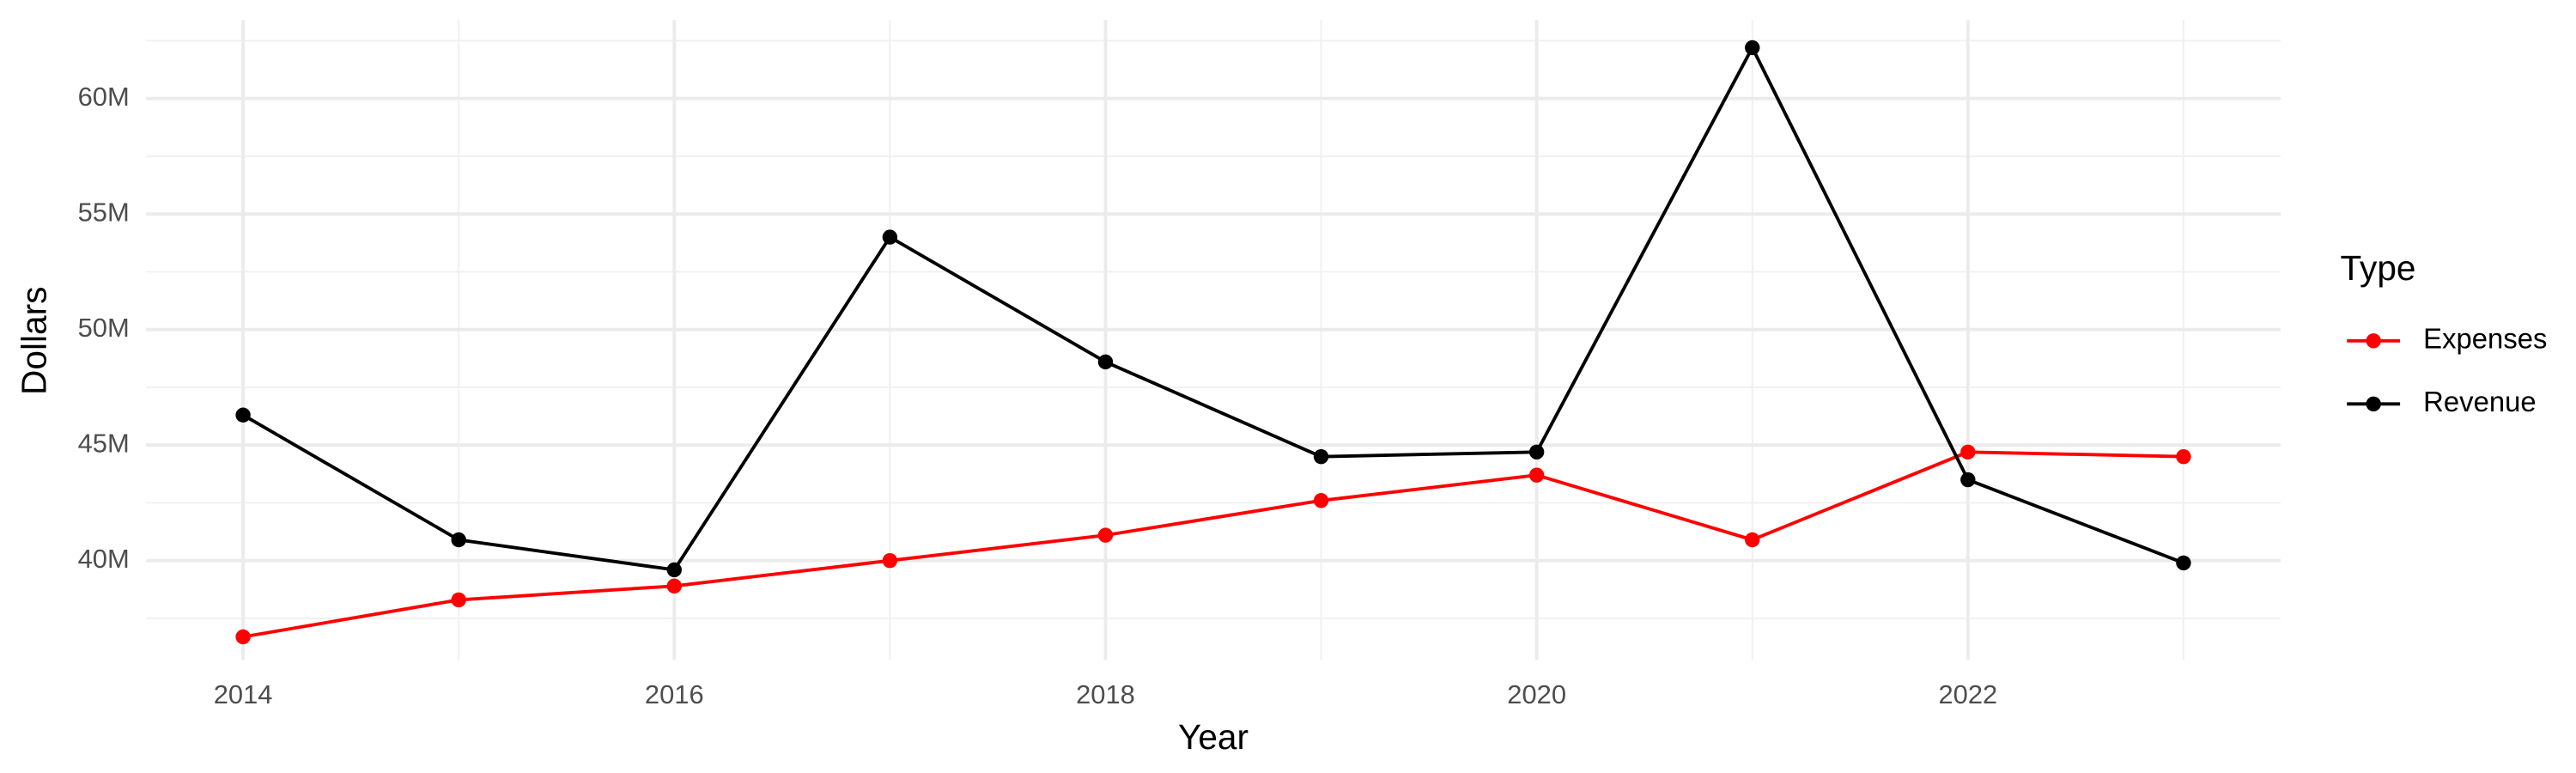  Describe the element at coordinates (104, 97) in the screenshot. I see `y-tick-label: 60M` at that location.